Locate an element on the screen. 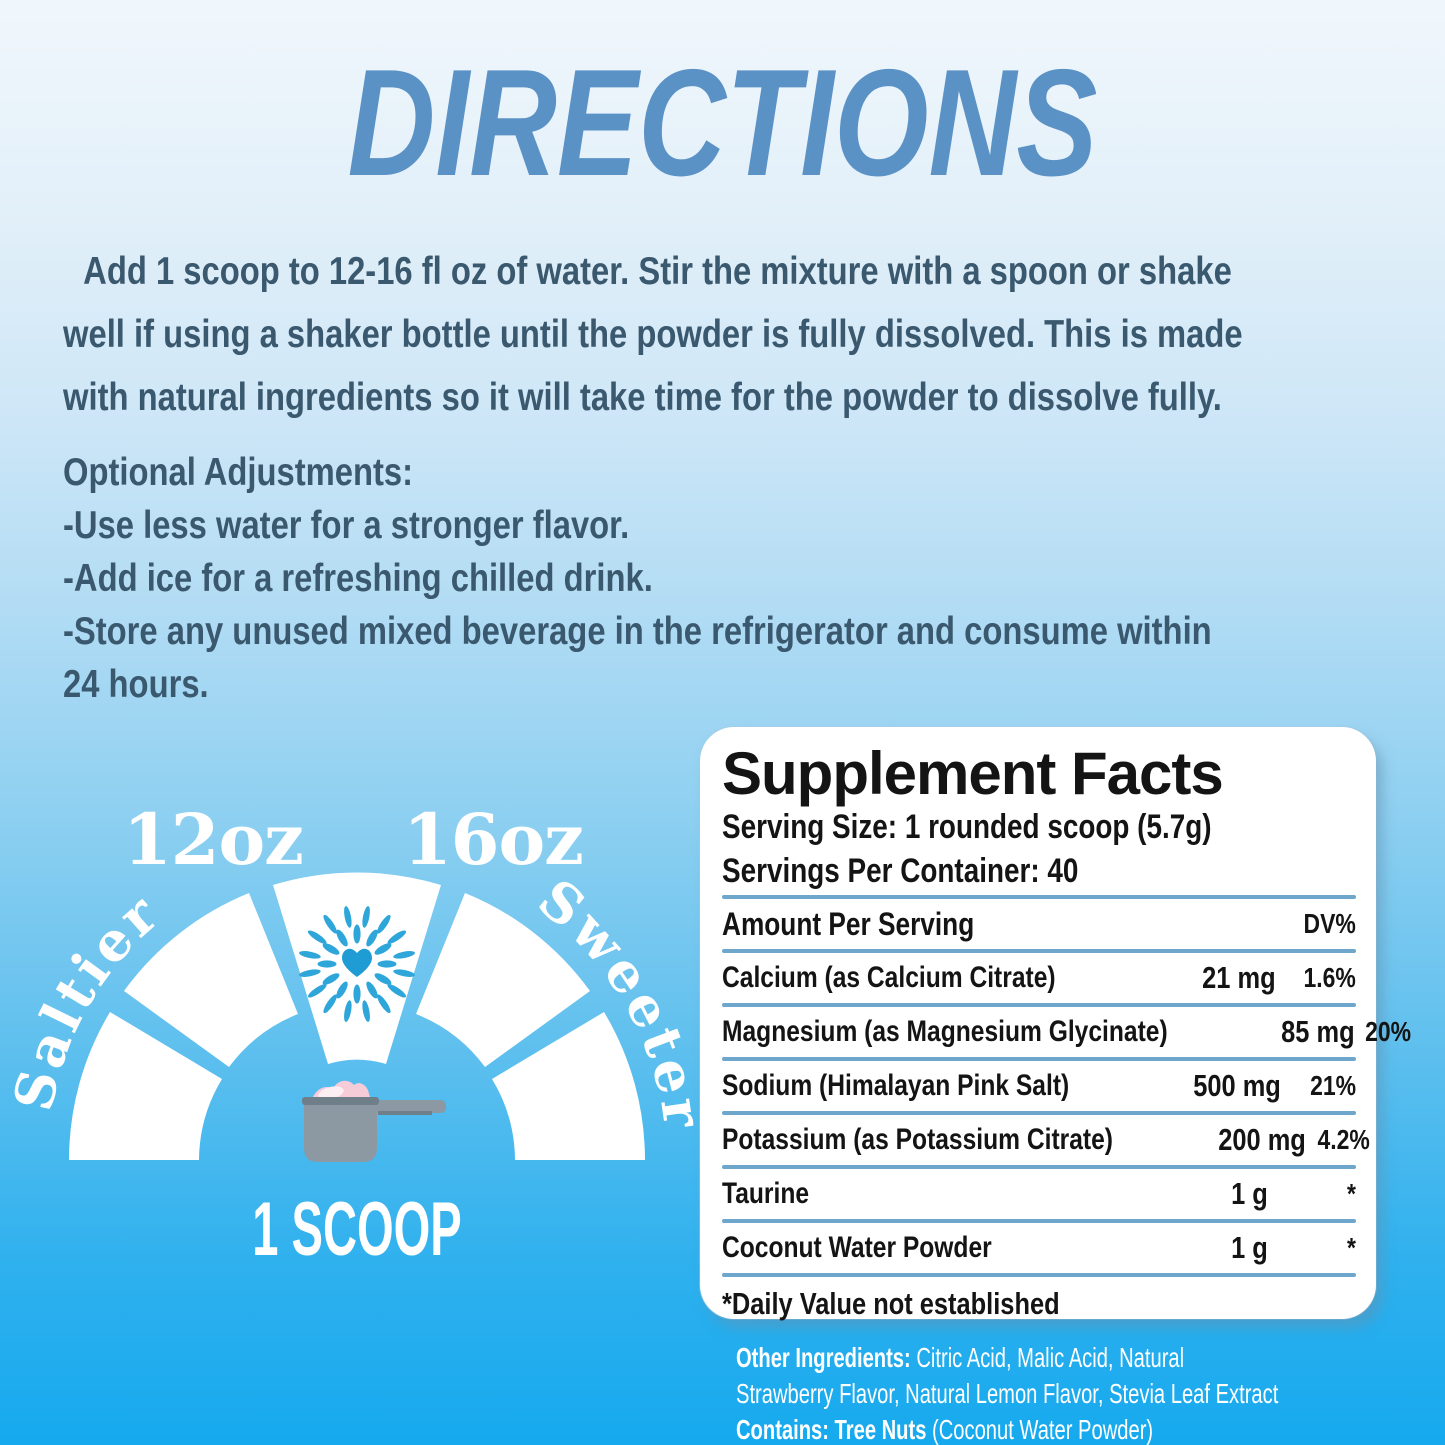 The height and width of the screenshot is (1445, 1445). other-ingredients-label: Other Ingredients: is located at coordinates (823, 1357).